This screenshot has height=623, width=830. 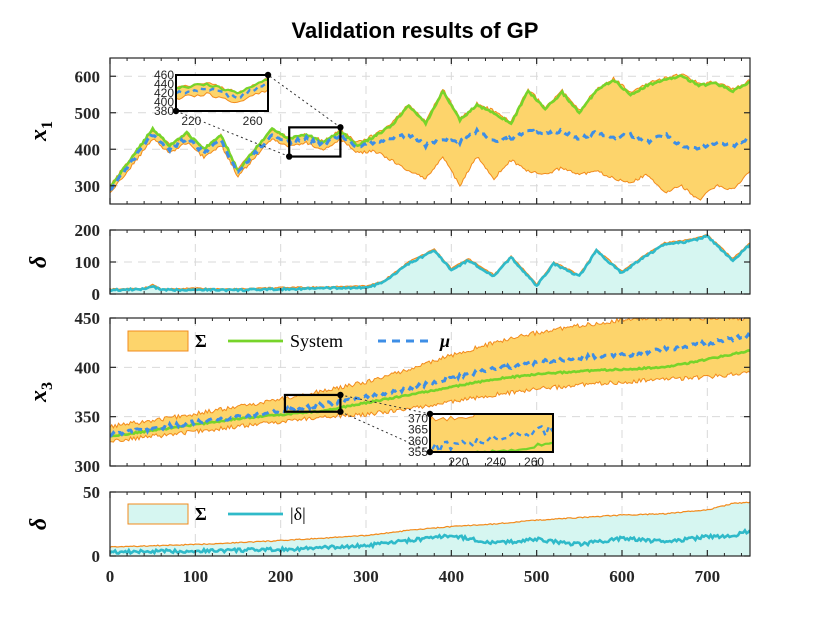 What do you see at coordinates (444, 341) in the screenshot?
I see `legend-label-mu: μ` at bounding box center [444, 341].